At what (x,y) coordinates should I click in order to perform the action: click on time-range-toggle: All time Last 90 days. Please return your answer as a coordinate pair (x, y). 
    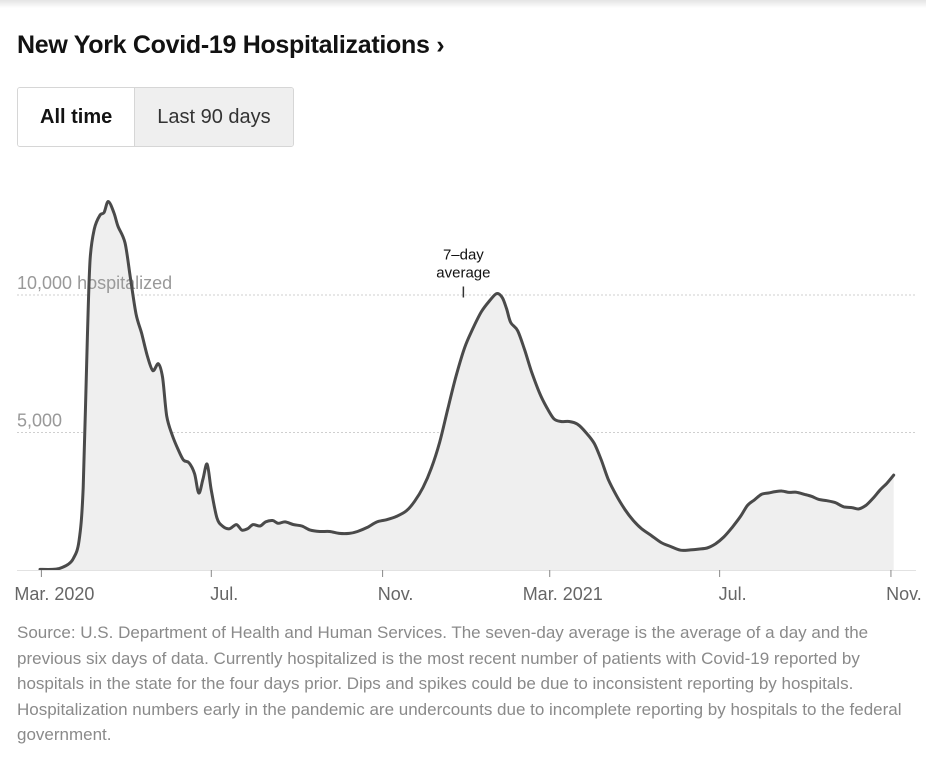
    Looking at the image, I should click on (155, 117).